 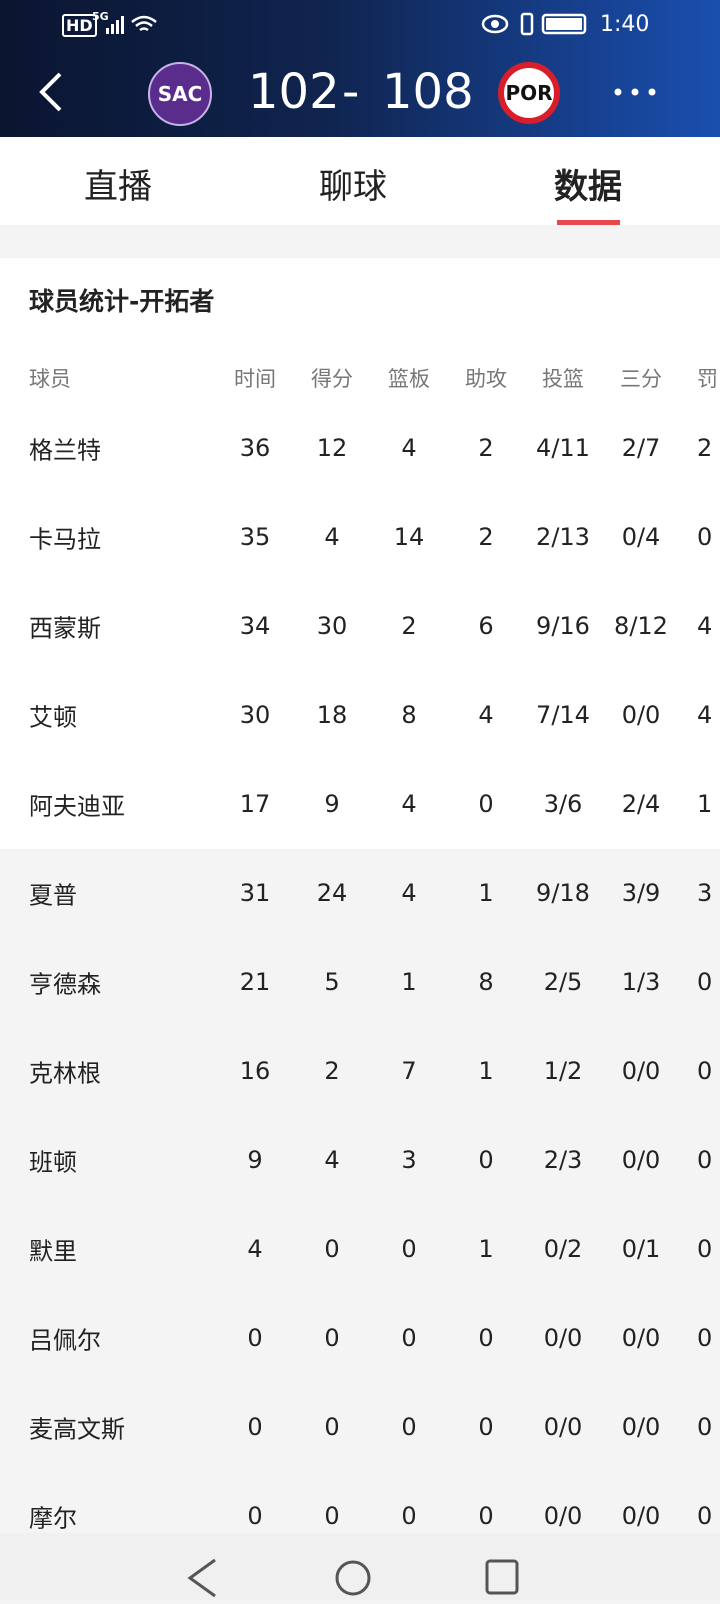 I want to click on player-name: 班顿, so click(x=53, y=1162).